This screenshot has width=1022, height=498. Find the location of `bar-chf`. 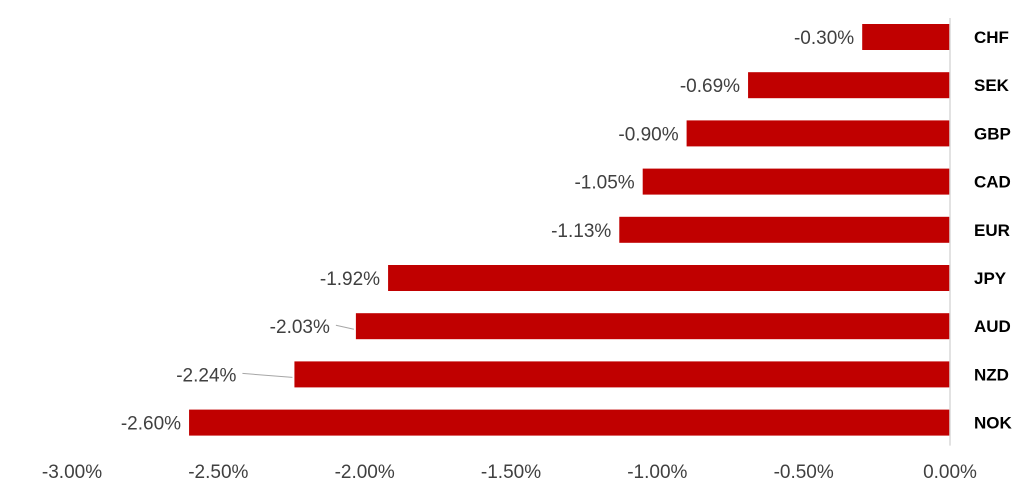

bar-chf is located at coordinates (906, 37).